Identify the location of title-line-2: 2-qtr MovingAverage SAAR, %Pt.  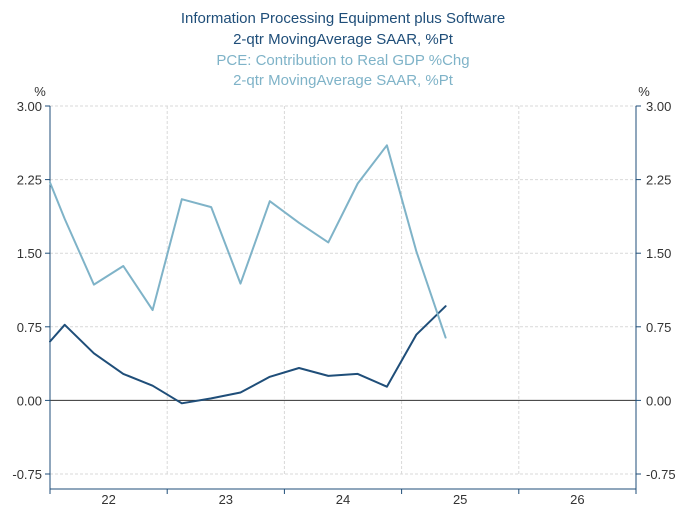
(343, 39).